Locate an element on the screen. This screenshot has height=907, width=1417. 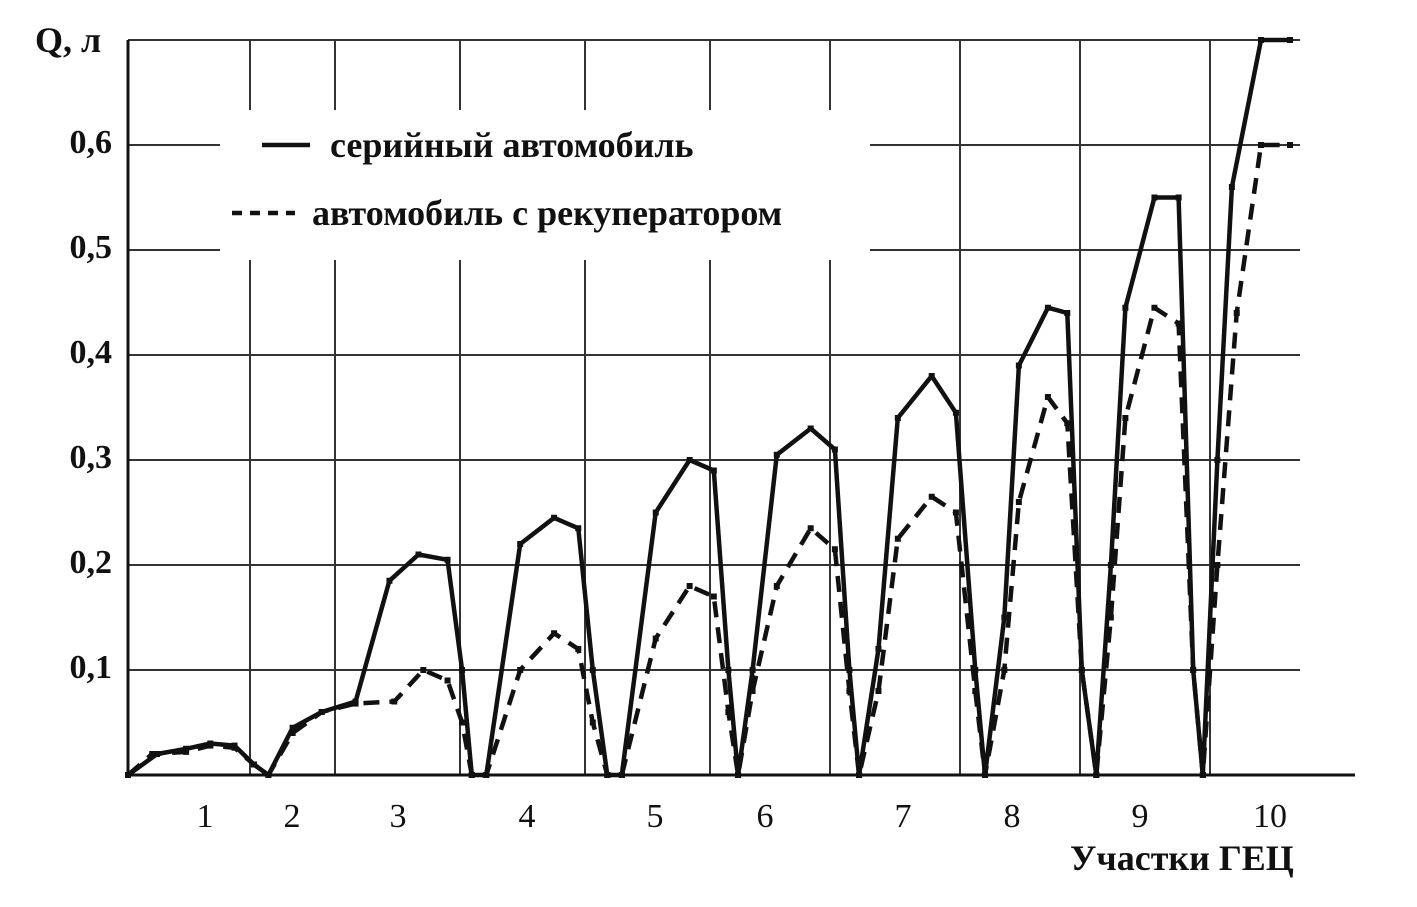
y-tick-label: 0,3 is located at coordinates (91, 457).